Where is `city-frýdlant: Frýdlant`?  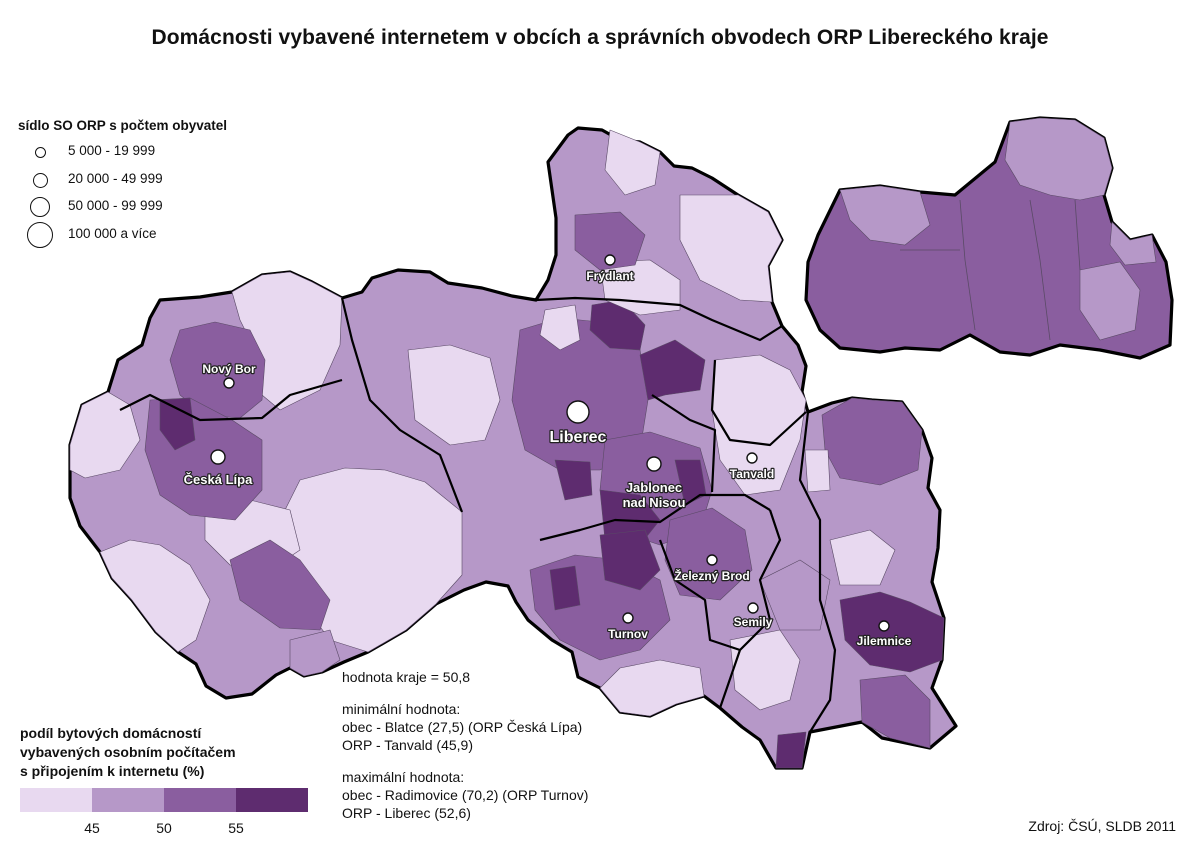
city-frýdlant: Frýdlant is located at coordinates (610, 269).